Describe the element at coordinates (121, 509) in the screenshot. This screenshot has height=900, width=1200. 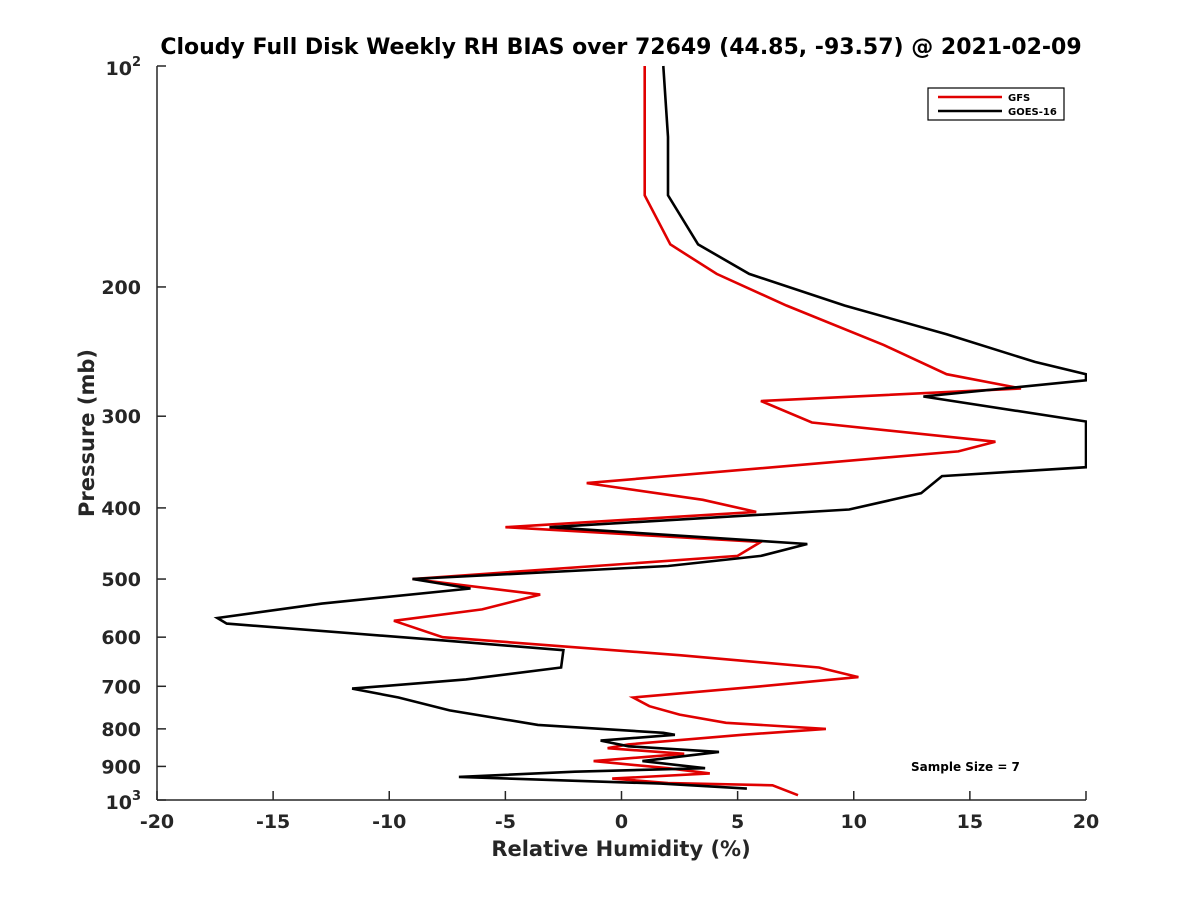
I see `y-tick-label: 400` at that location.